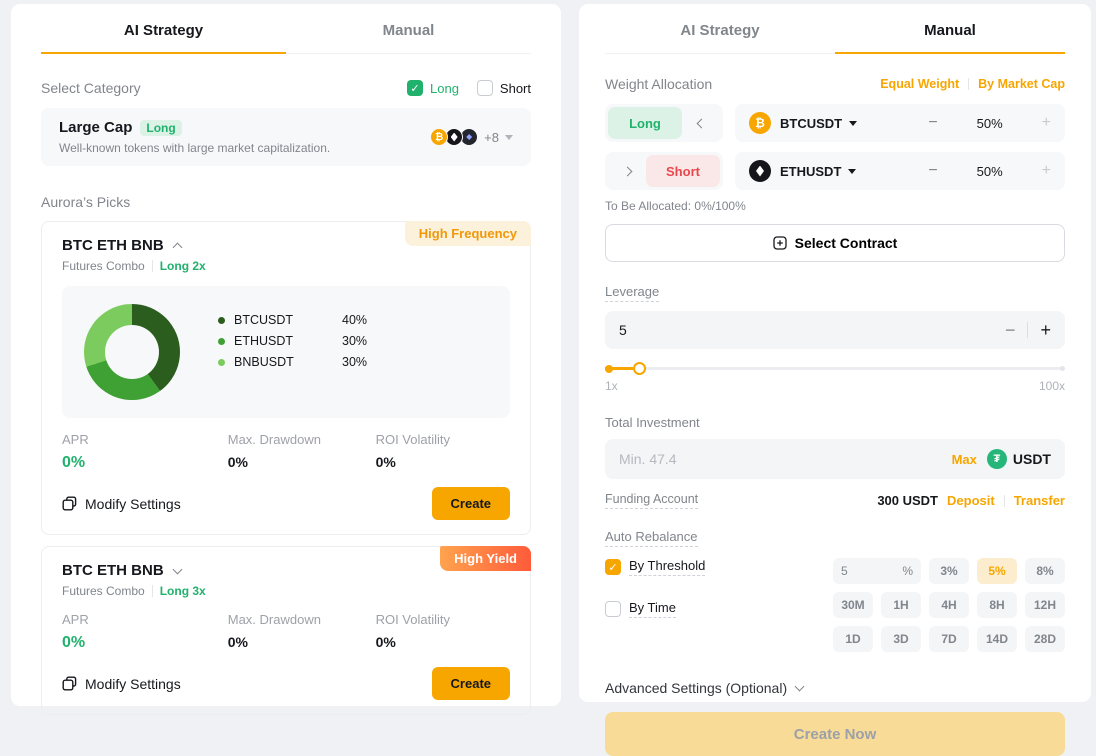 This screenshot has height=756, width=1096. What do you see at coordinates (177, 247) in the screenshot?
I see `collapse-chevron-icon` at bounding box center [177, 247].